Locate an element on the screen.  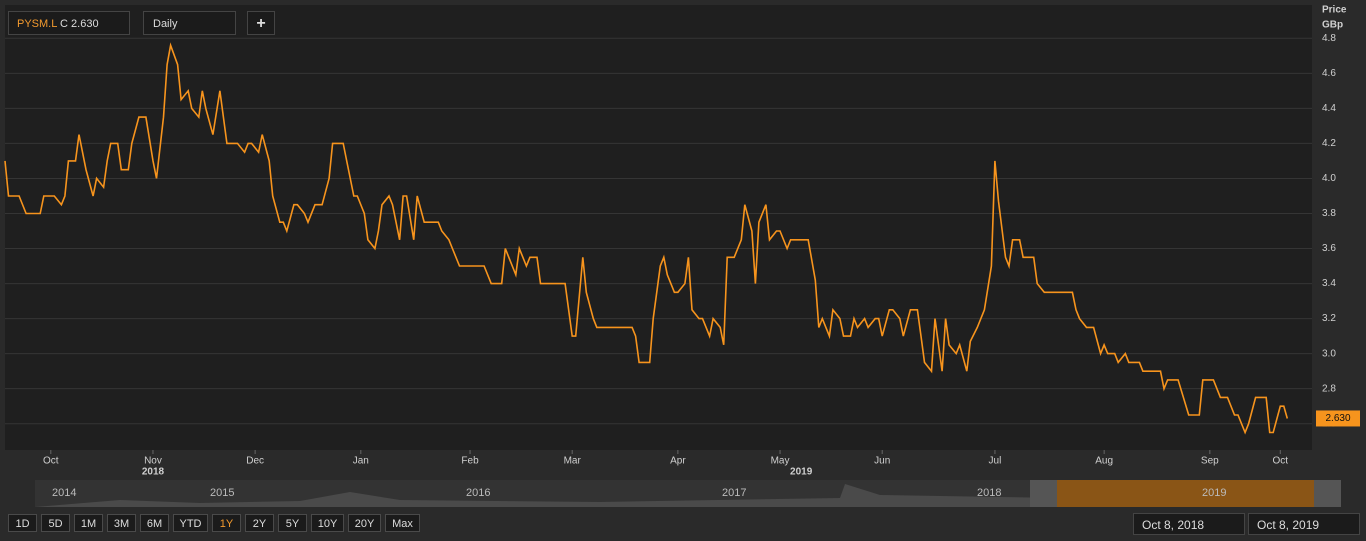
range-button: 10Y is located at coordinates (327, 523).